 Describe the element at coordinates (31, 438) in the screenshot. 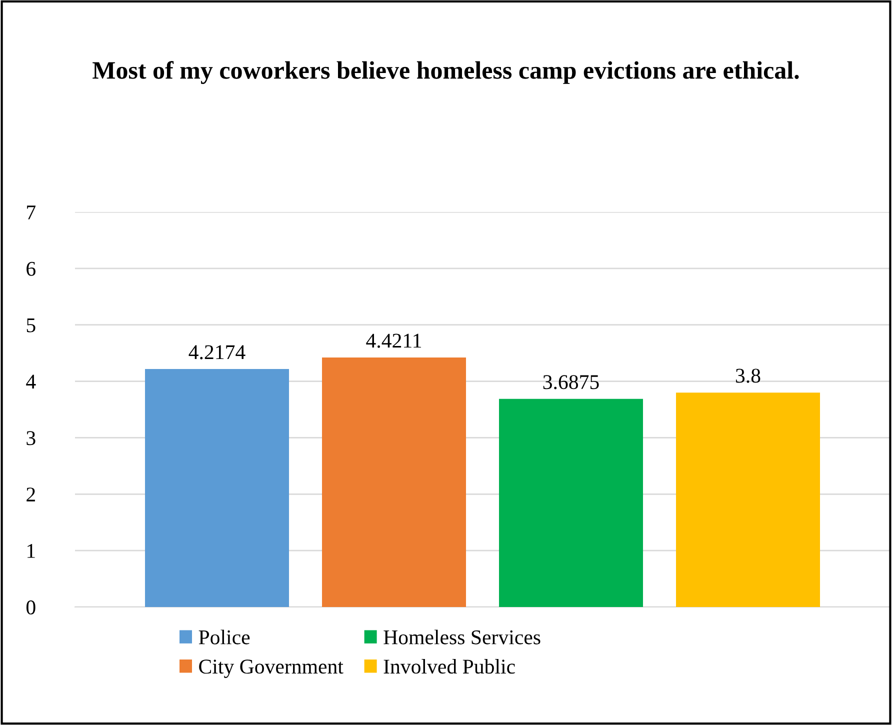

I see `y-tick-label: 3` at that location.